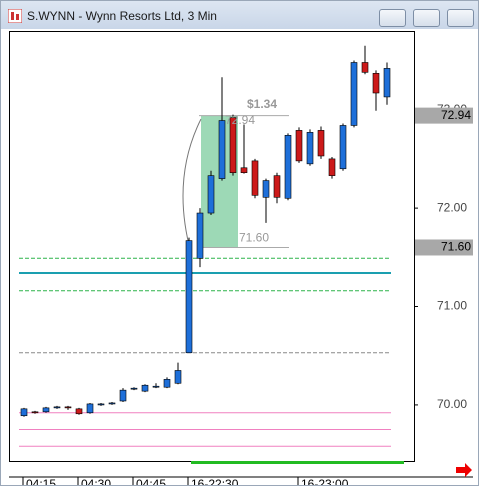  What do you see at coordinates (215, 481) in the screenshot?
I see `x-tick-label: 16-22:30` at bounding box center [215, 481].